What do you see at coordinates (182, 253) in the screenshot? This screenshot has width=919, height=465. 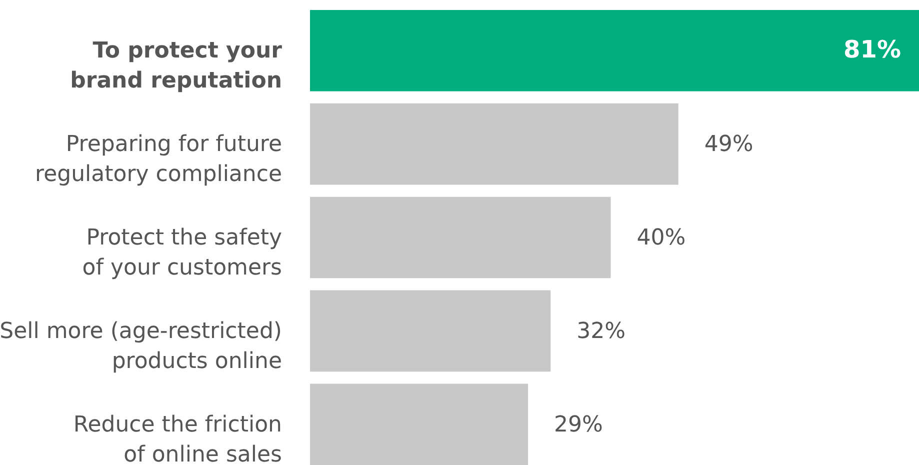 I see `y-tick-label: Protect the safety of your customers` at bounding box center [182, 253].